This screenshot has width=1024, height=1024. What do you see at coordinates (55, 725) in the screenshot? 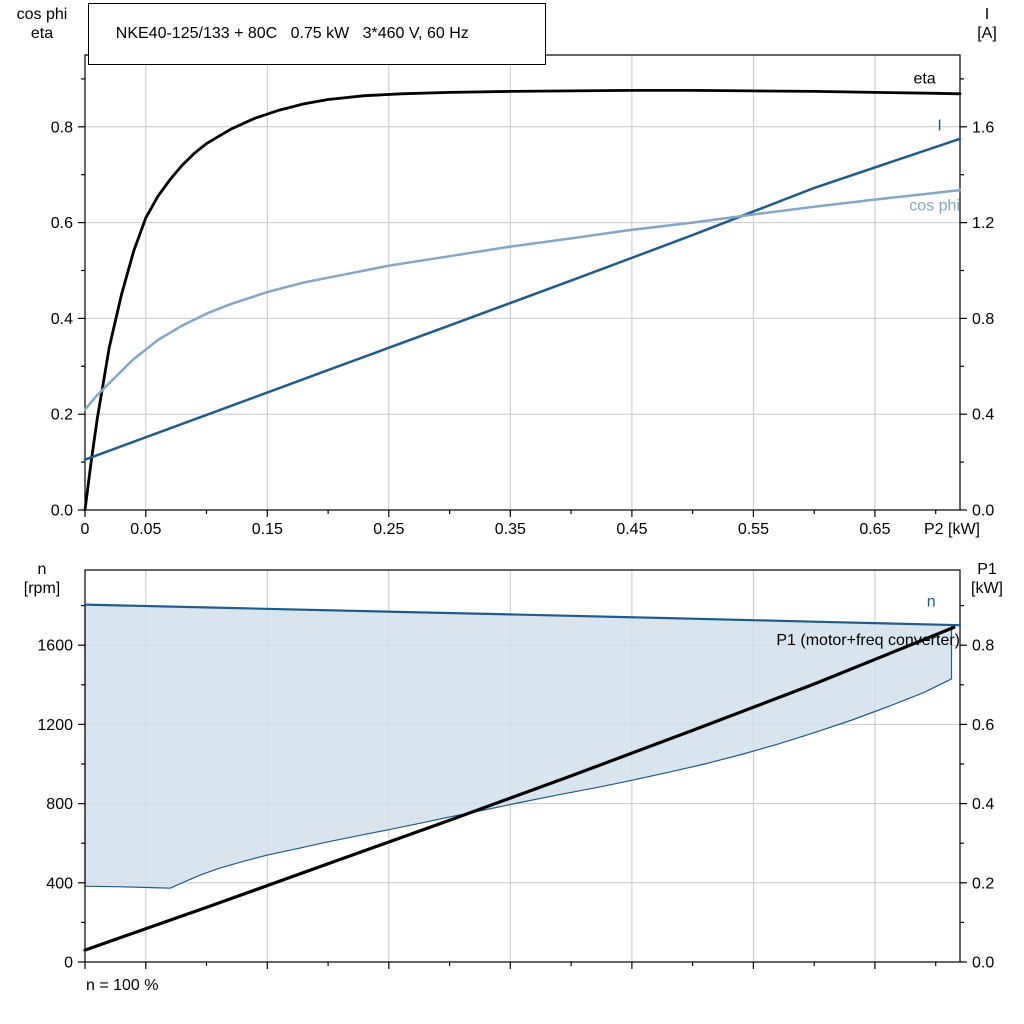
I see `left-tick-label: 1200` at bounding box center [55, 725].